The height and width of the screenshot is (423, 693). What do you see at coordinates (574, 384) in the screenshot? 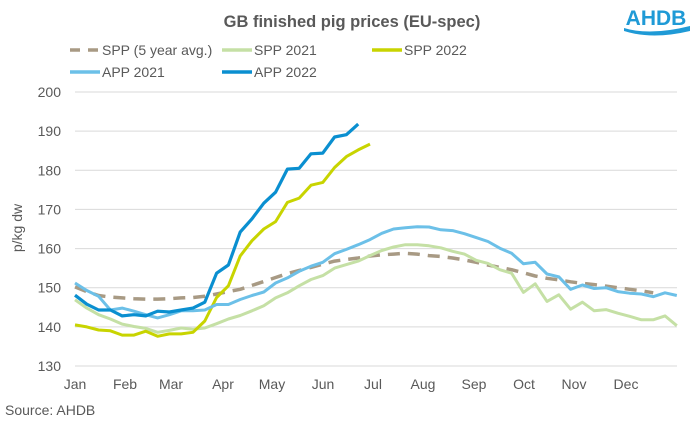
I see `x-tick-label: Nov` at bounding box center [574, 384].